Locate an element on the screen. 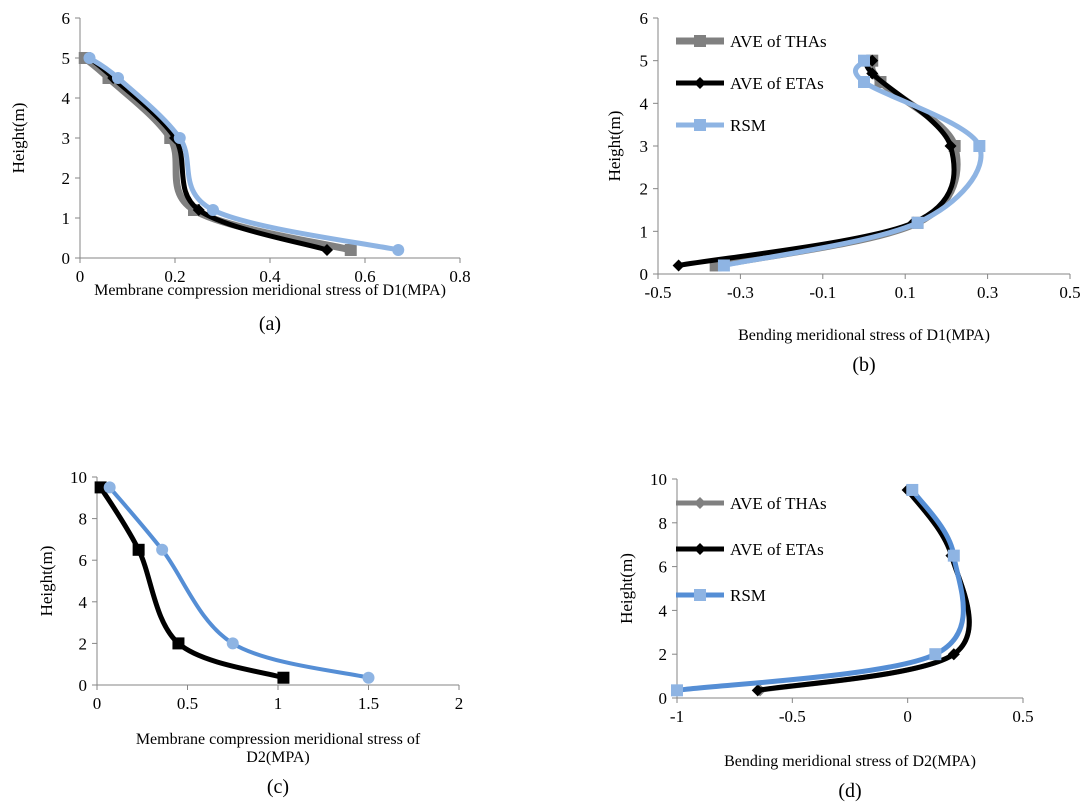  x-tick-label: 0.1 is located at coordinates (905, 292).